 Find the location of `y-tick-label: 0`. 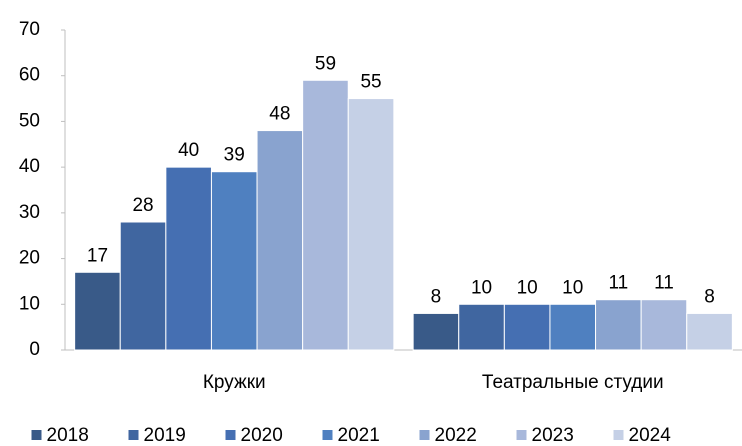

y-tick-label: 0 is located at coordinates (34, 349).